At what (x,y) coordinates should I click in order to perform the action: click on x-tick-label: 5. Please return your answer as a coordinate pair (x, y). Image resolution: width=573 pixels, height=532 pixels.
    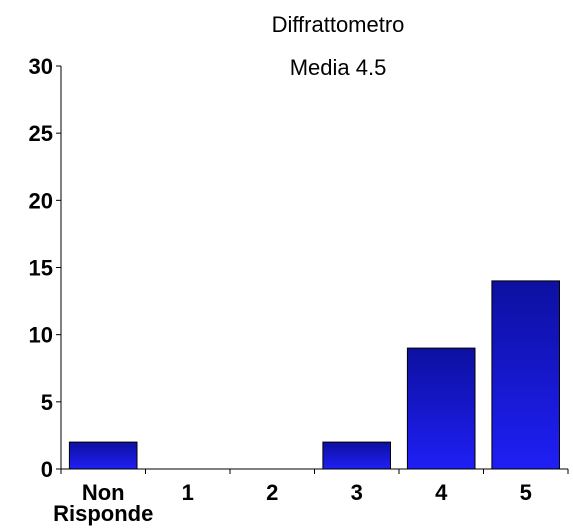
    Looking at the image, I should click on (526, 492).